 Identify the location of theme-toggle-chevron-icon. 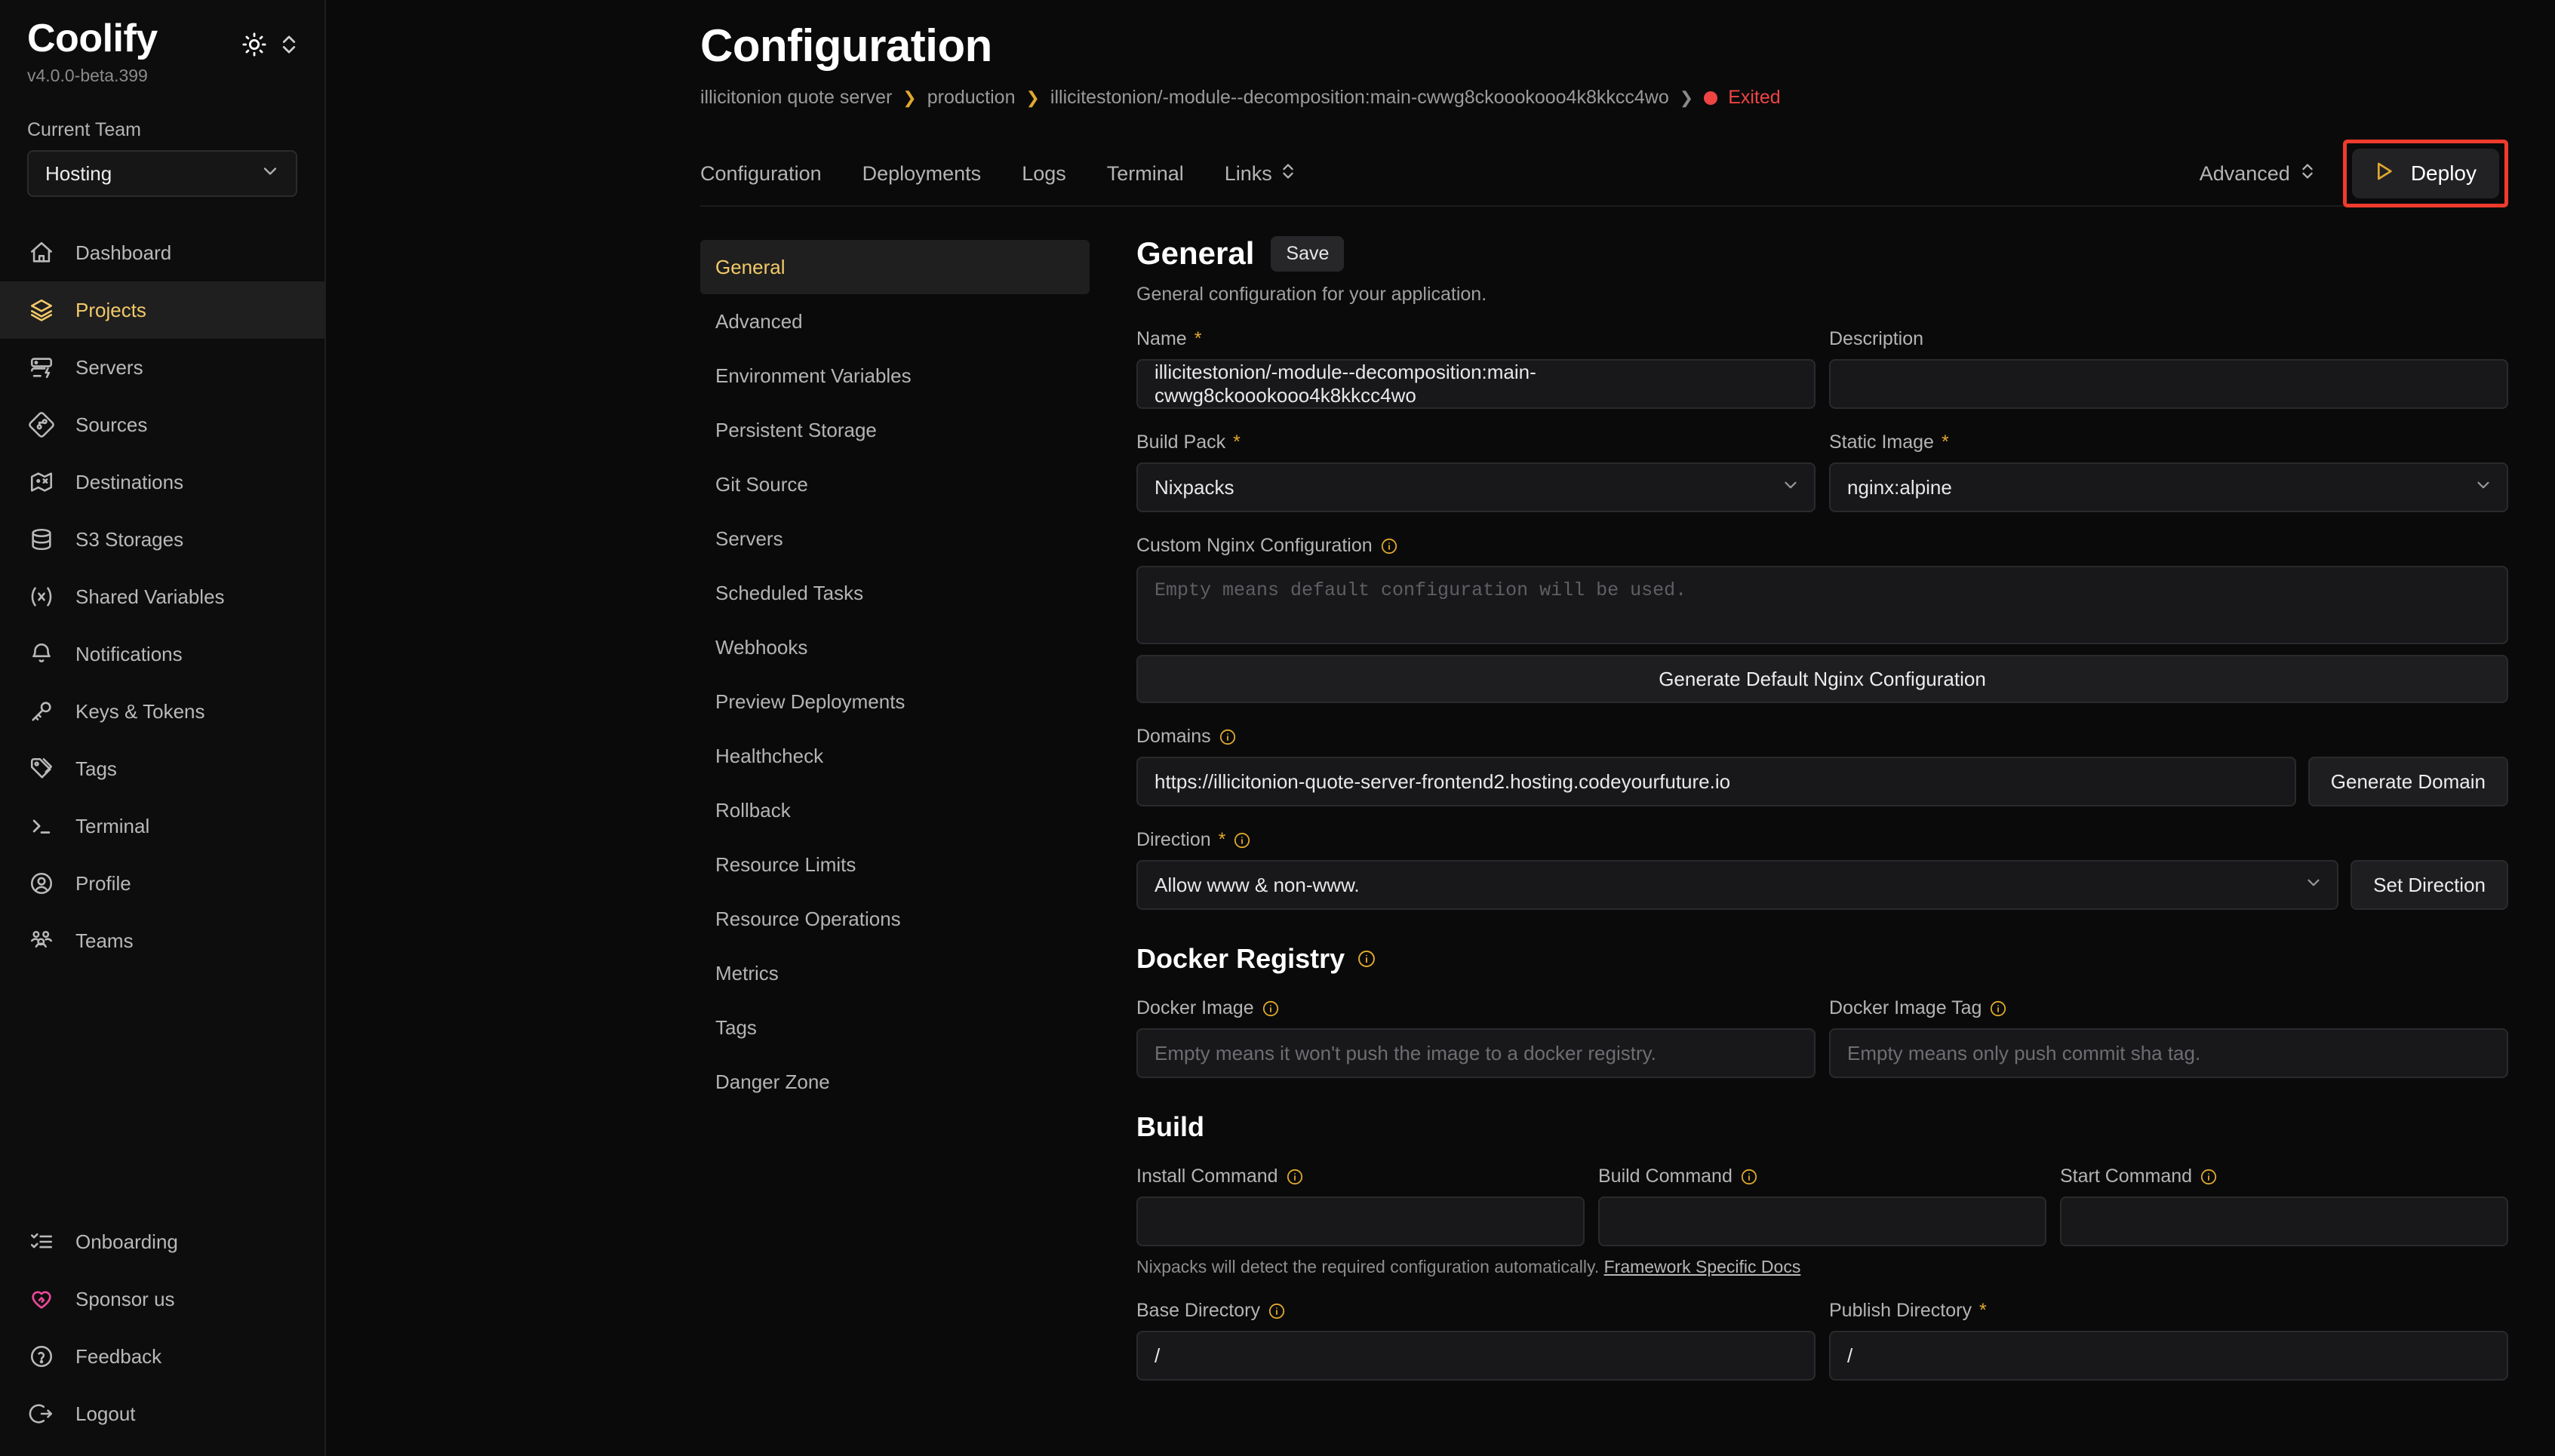
(289, 46).